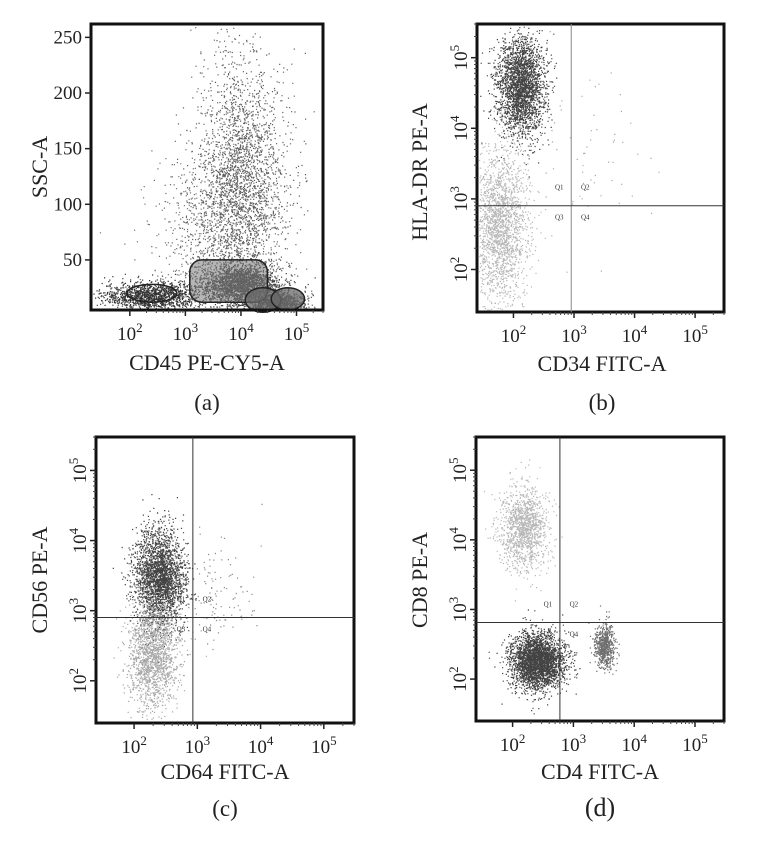 The image size is (784, 849). Describe the element at coordinates (459, 58) in the screenshot. I see `panel-b-y-tick-label-4: 10⁵` at that location.